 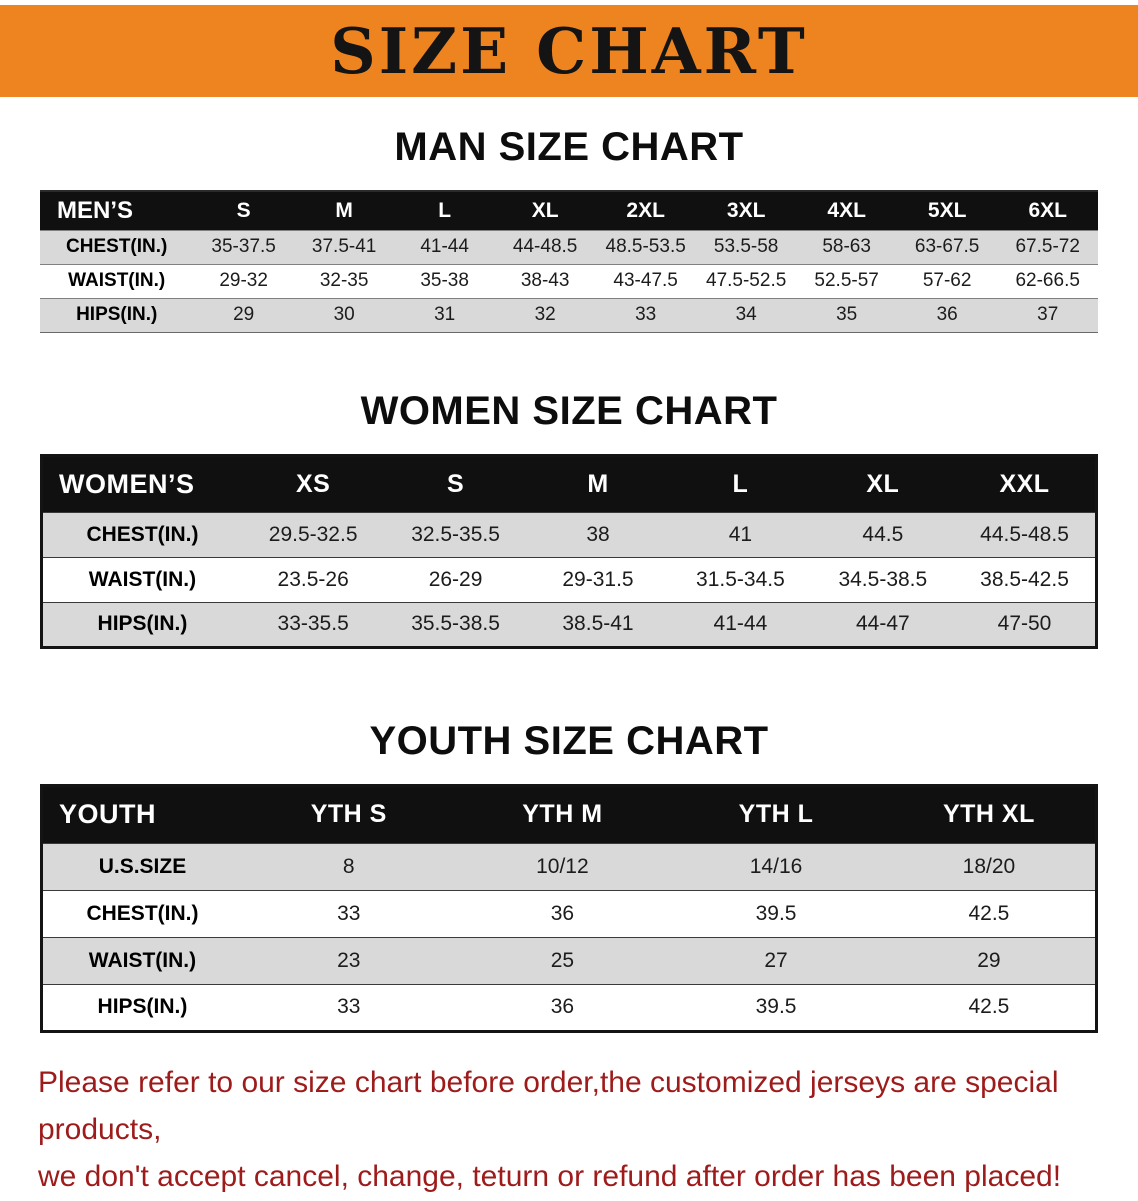 I want to click on banner-title: SIZE CHART, so click(x=569, y=50).